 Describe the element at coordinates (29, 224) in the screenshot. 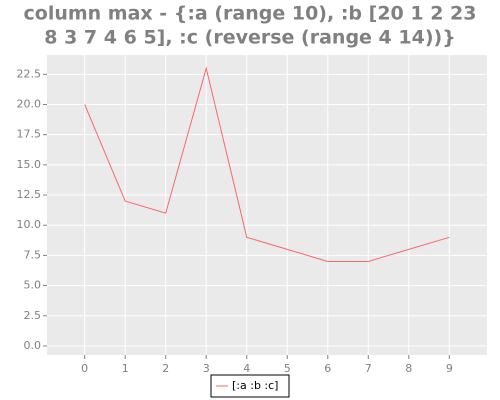

I see `y-tick-label: 10.0` at that location.